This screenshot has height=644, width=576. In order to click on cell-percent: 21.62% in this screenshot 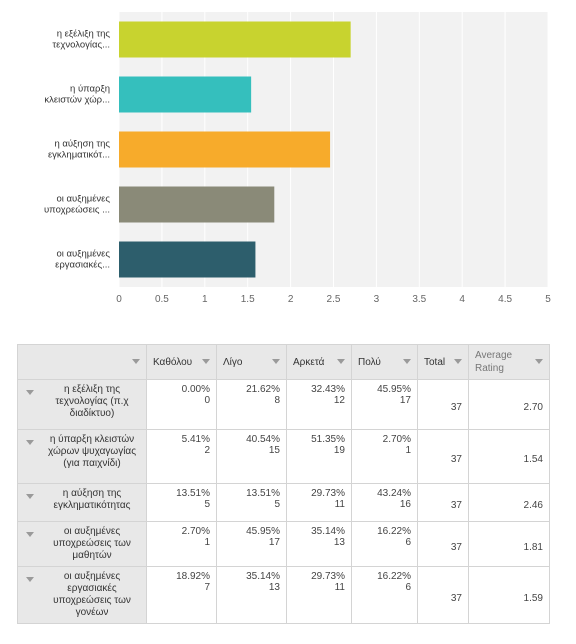, I will do `click(263, 389)`.